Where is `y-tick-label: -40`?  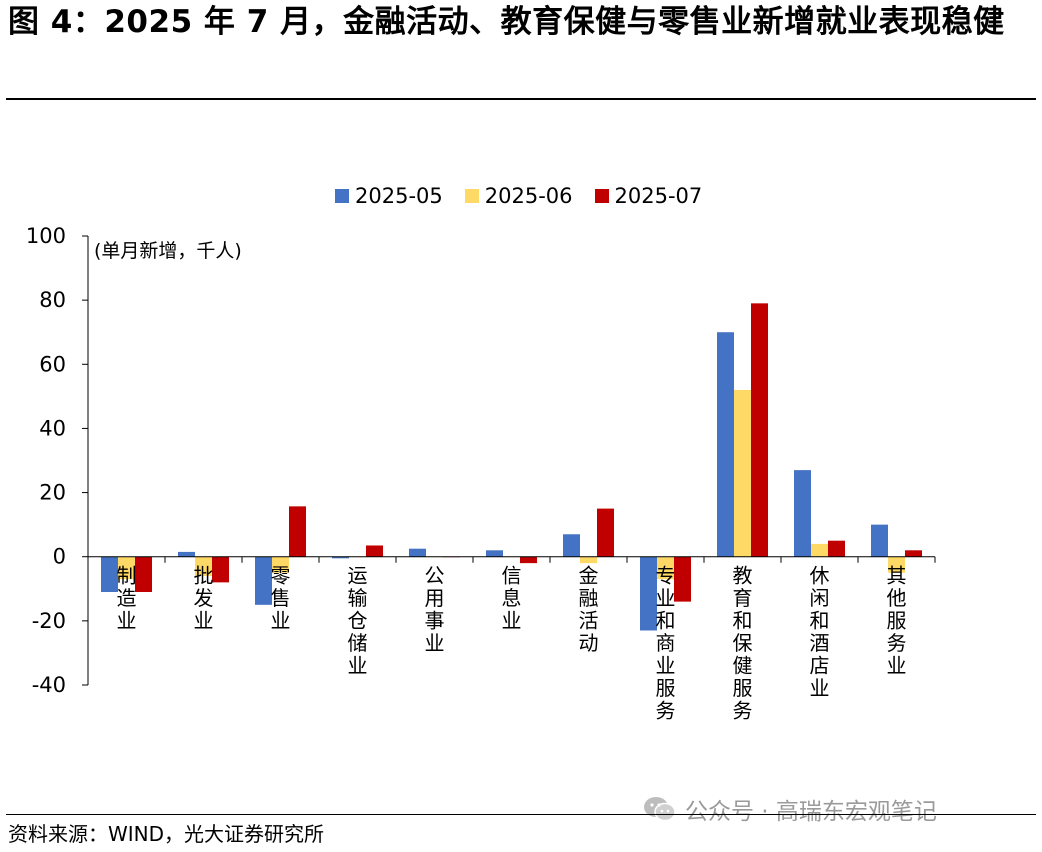 y-tick-label: -40 is located at coordinates (49, 685).